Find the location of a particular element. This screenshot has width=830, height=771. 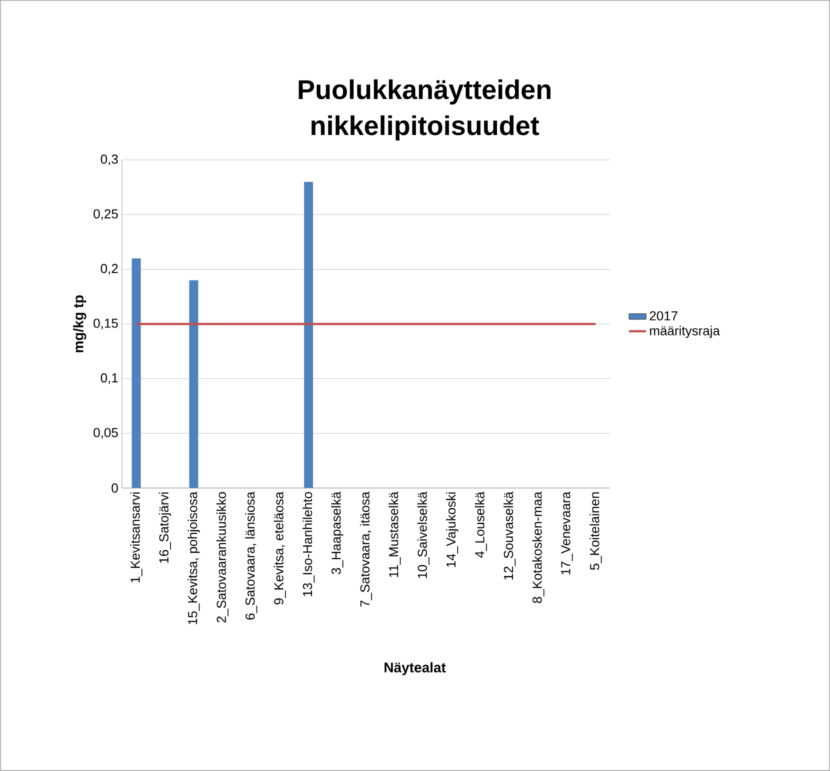

x-axis-title: Näytealat is located at coordinates (415, 669).